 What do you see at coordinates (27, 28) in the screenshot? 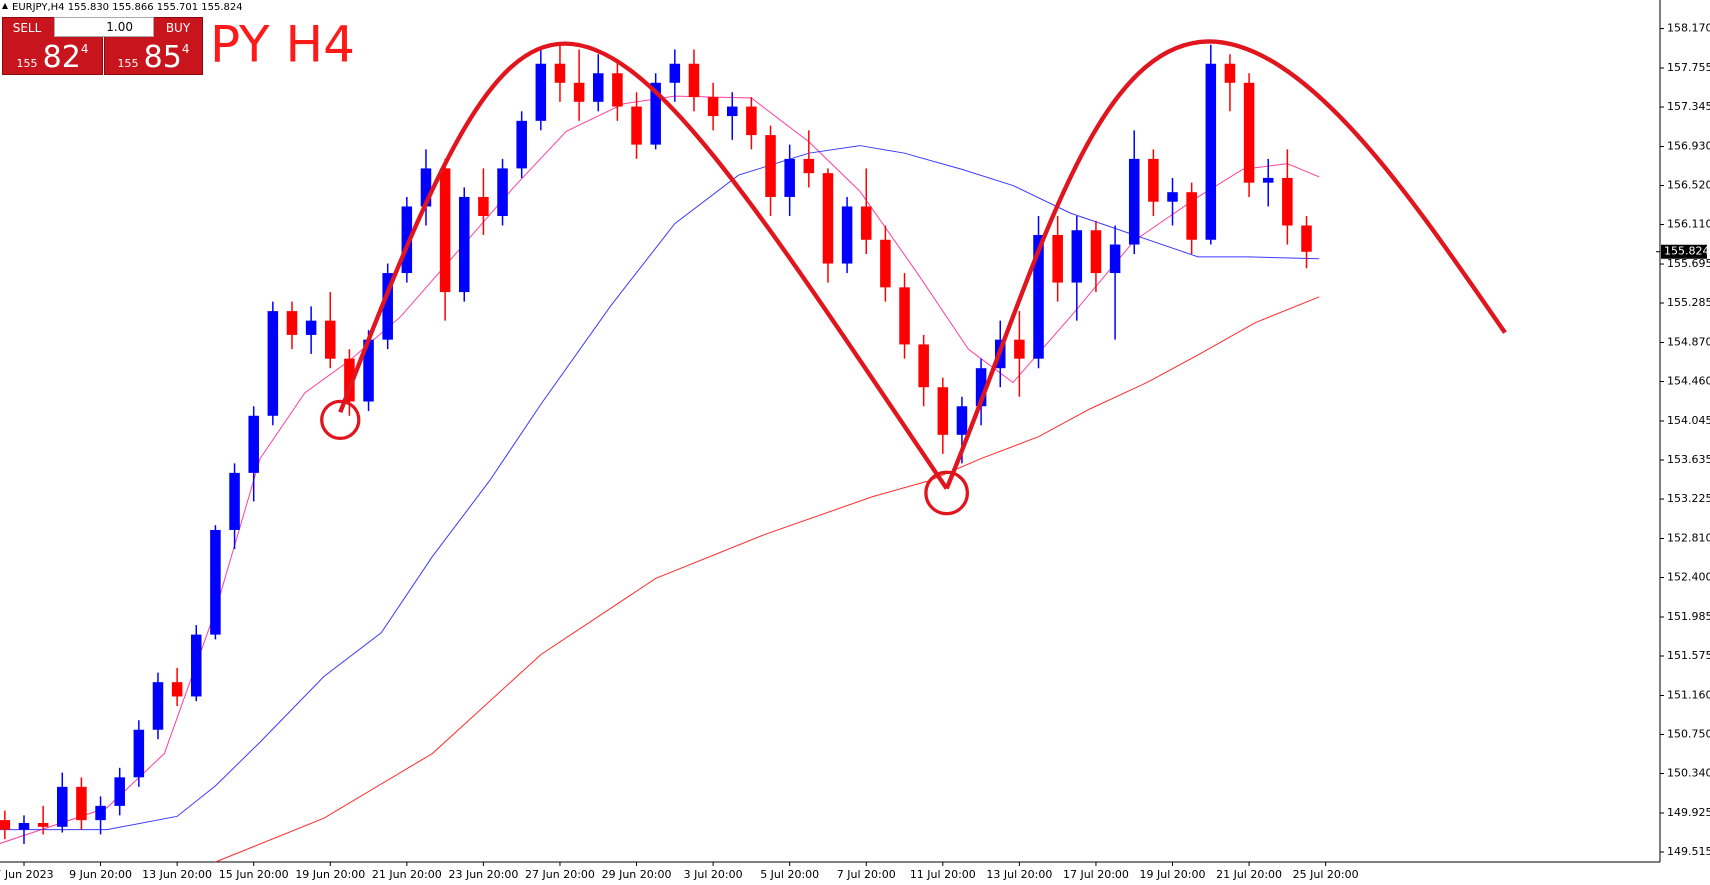
I see `sell-button: SELL` at bounding box center [27, 28].